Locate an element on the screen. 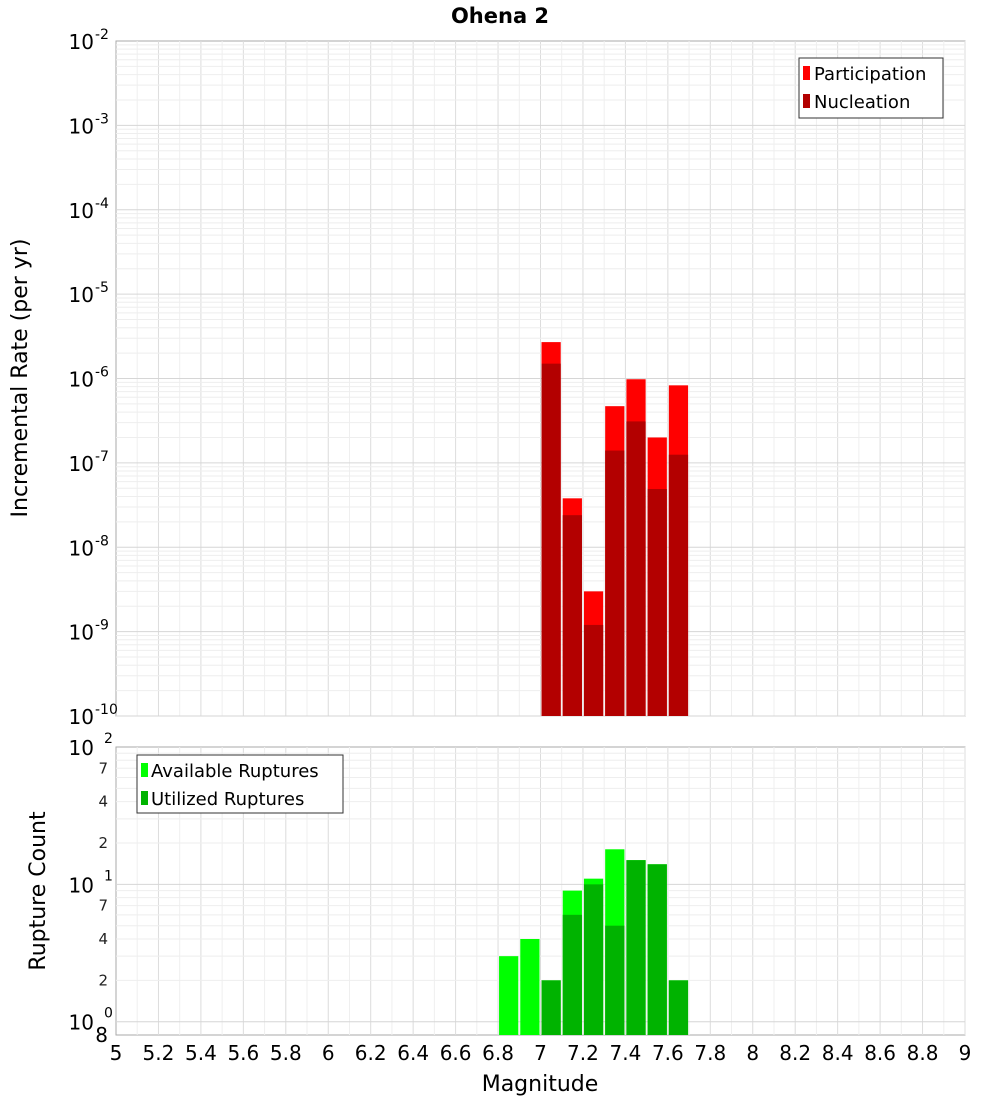  top-legend: Participation Nucleation is located at coordinates (871, 88).